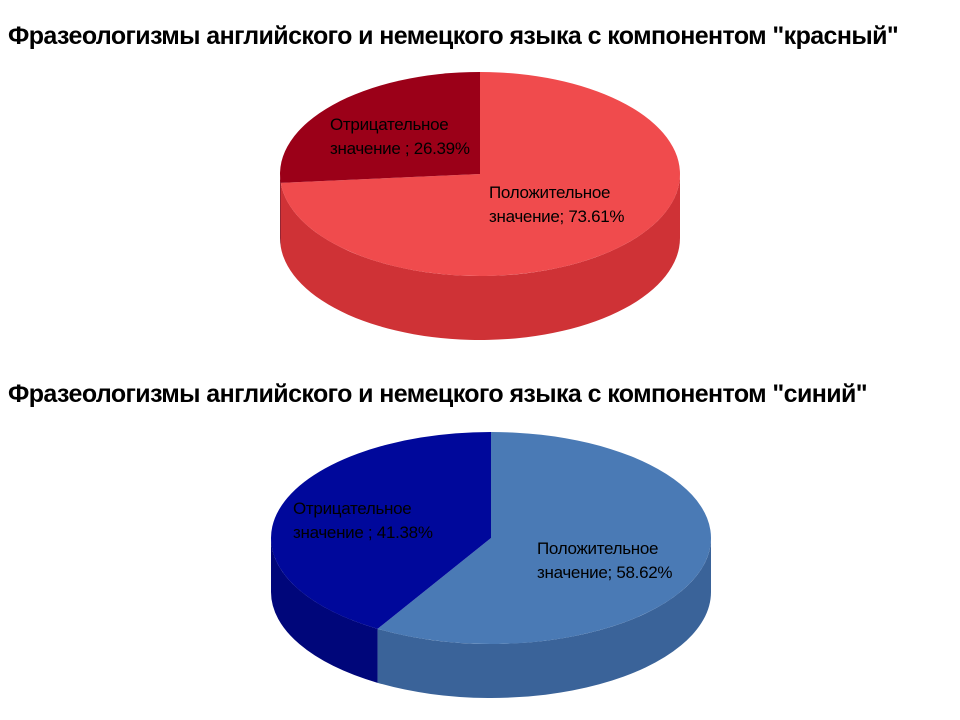  I want to click on data-label: Отрицательное значение ; 26.39%, so click(400, 136).